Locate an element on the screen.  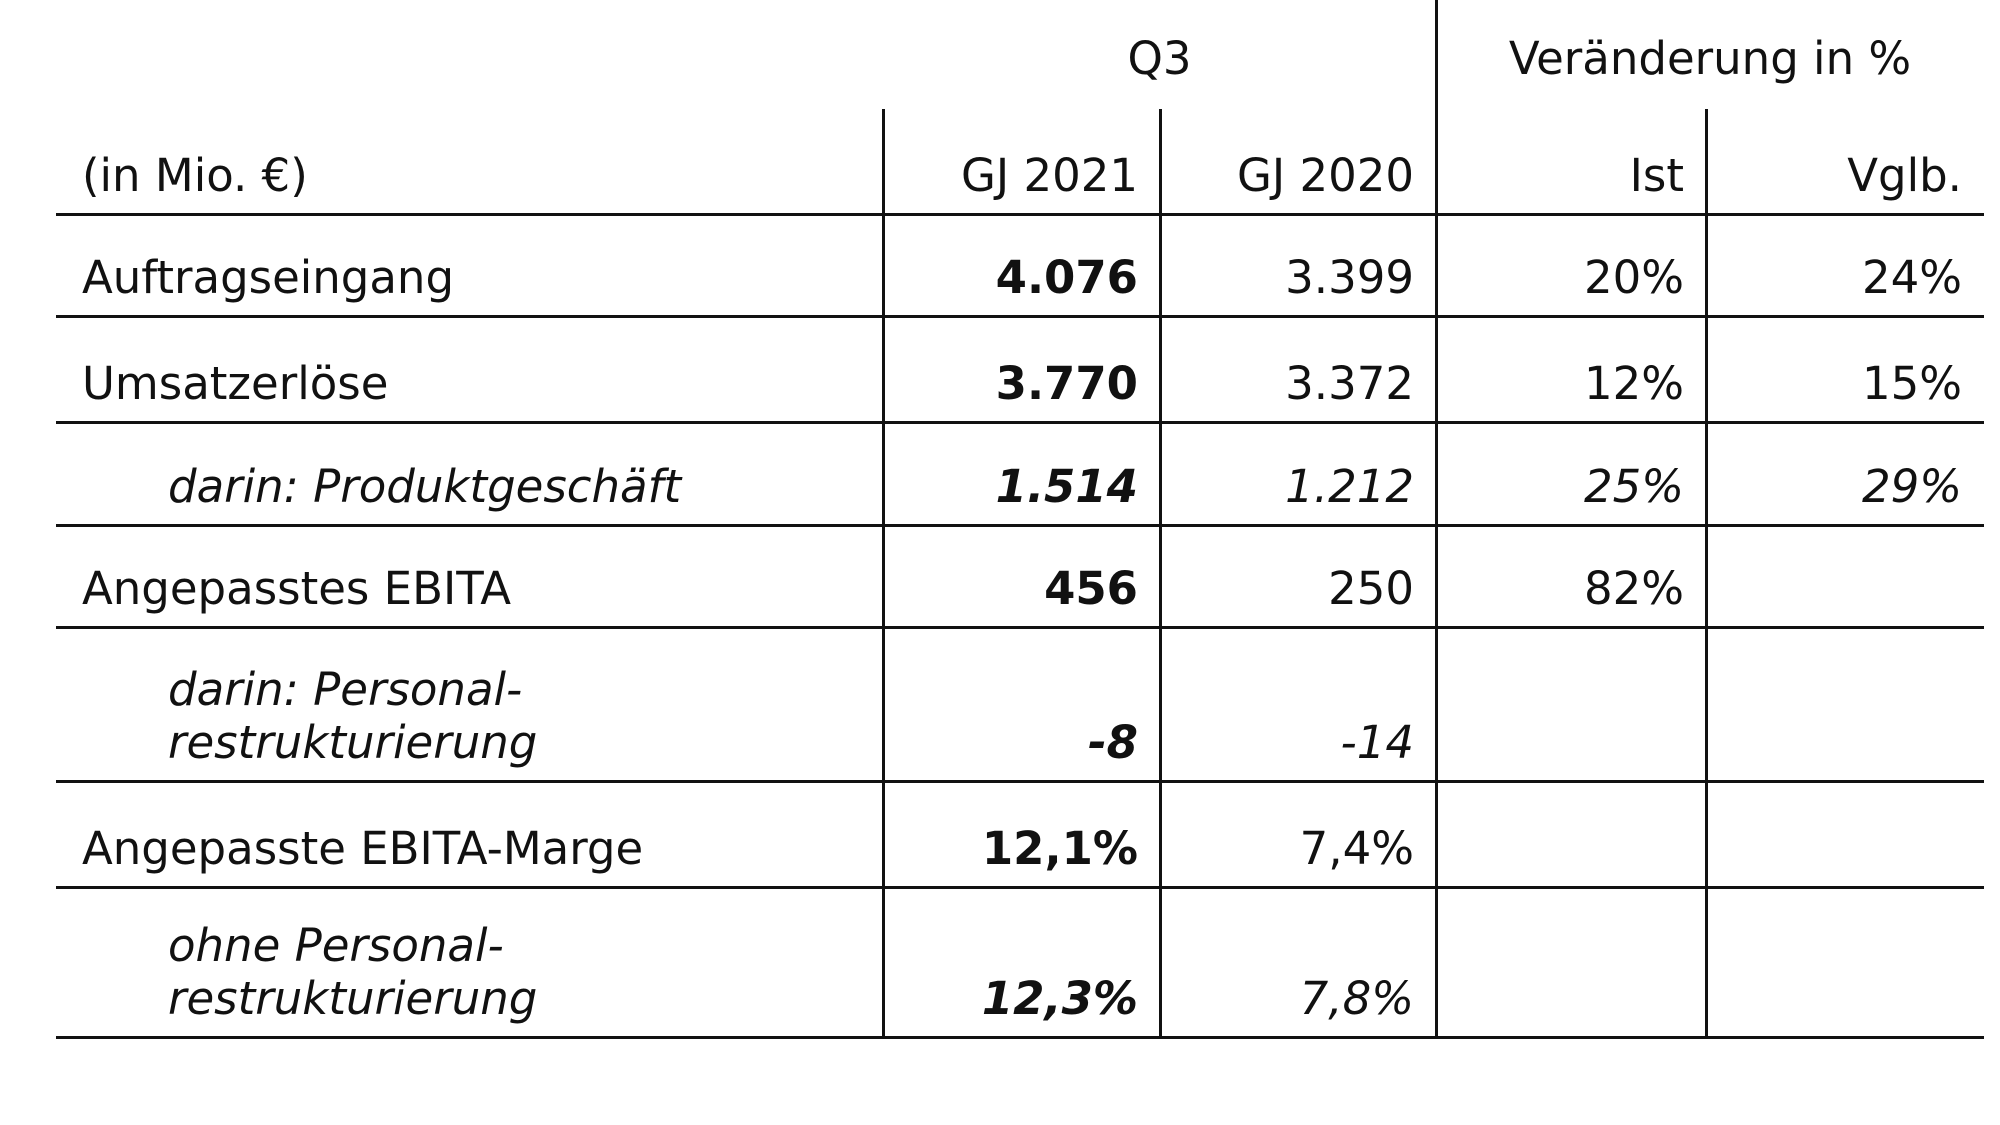
column-header: Ist is located at coordinates (1656, 175).